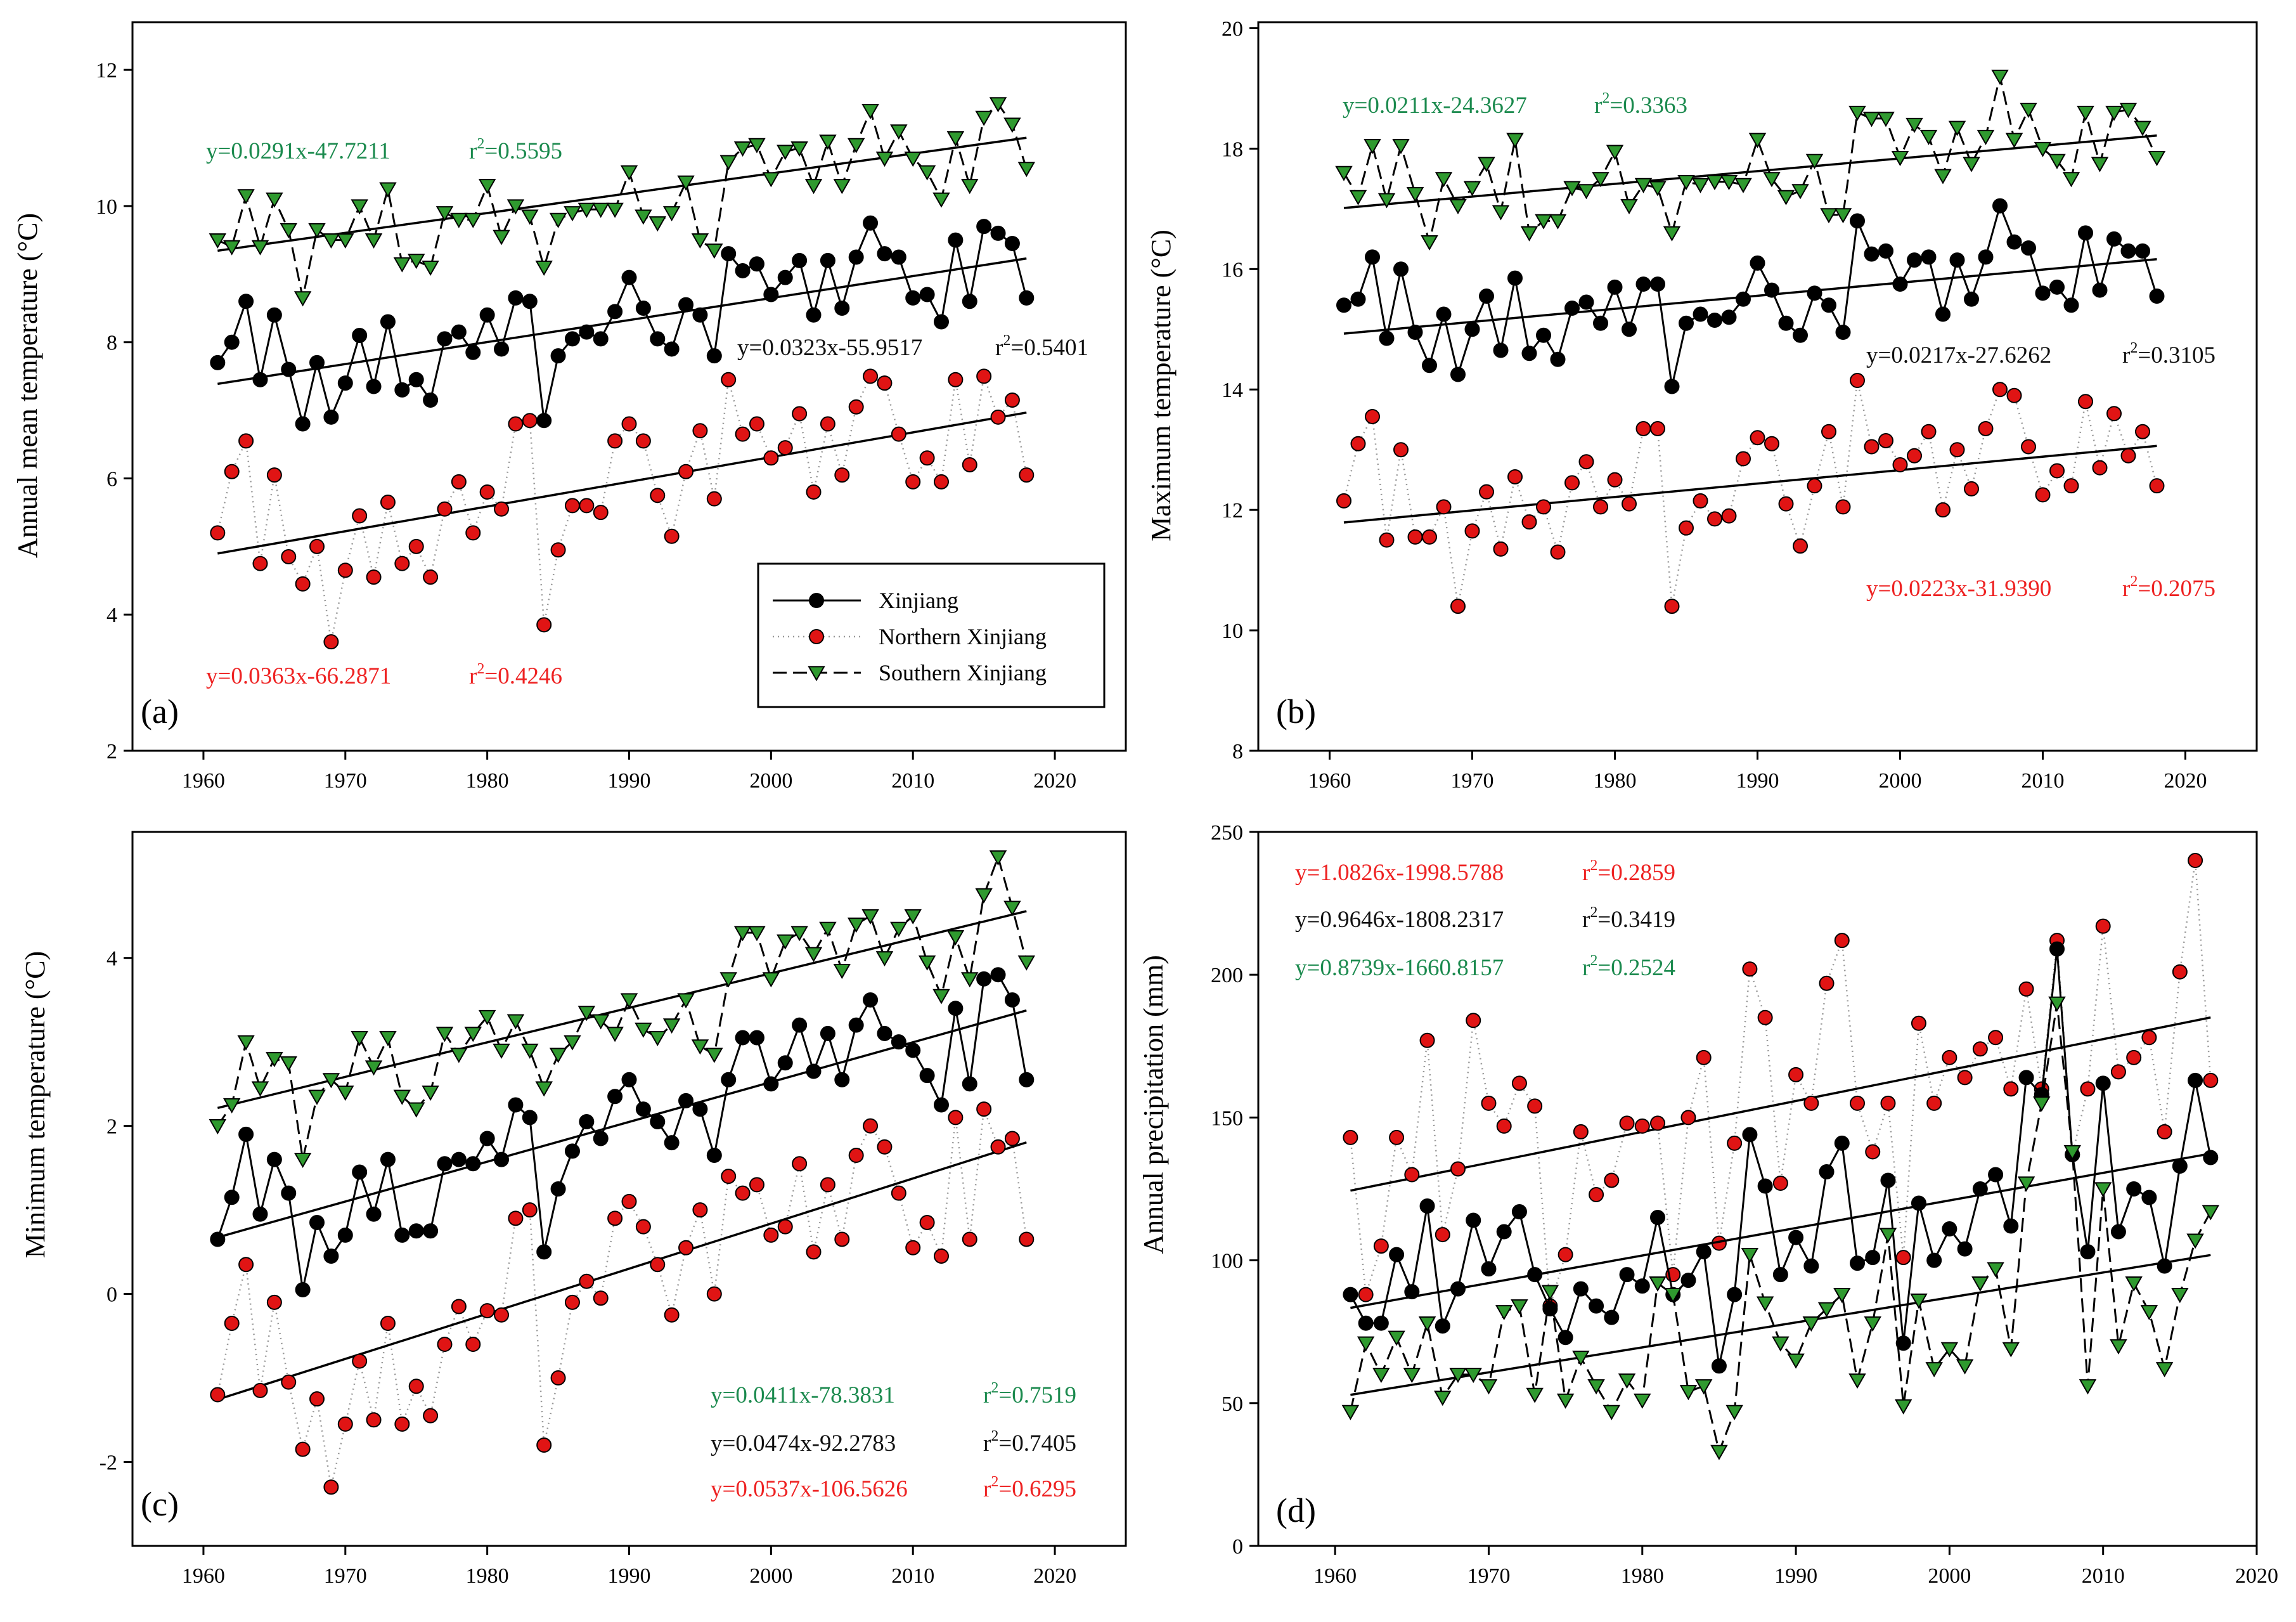 The image size is (2296, 1622). Describe the element at coordinates (2256, 1576) in the screenshot. I see `x-tick-label: 2020` at that location.